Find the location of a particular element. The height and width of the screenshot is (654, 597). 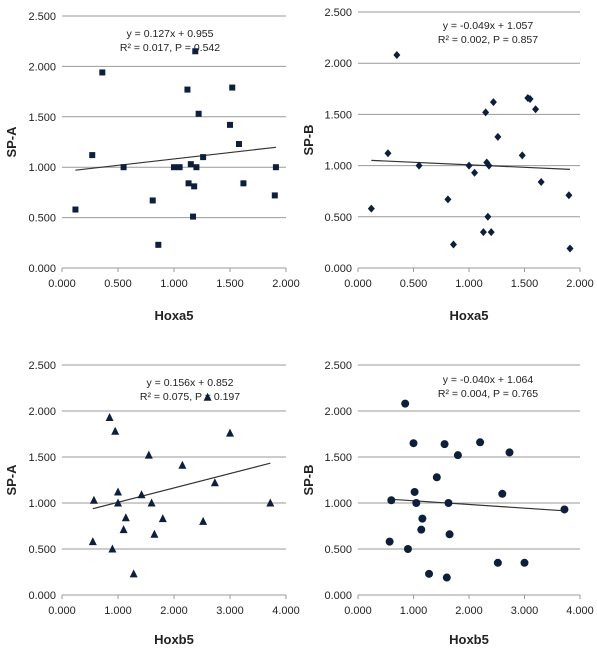

trend-line is located at coordinates (175, 158).